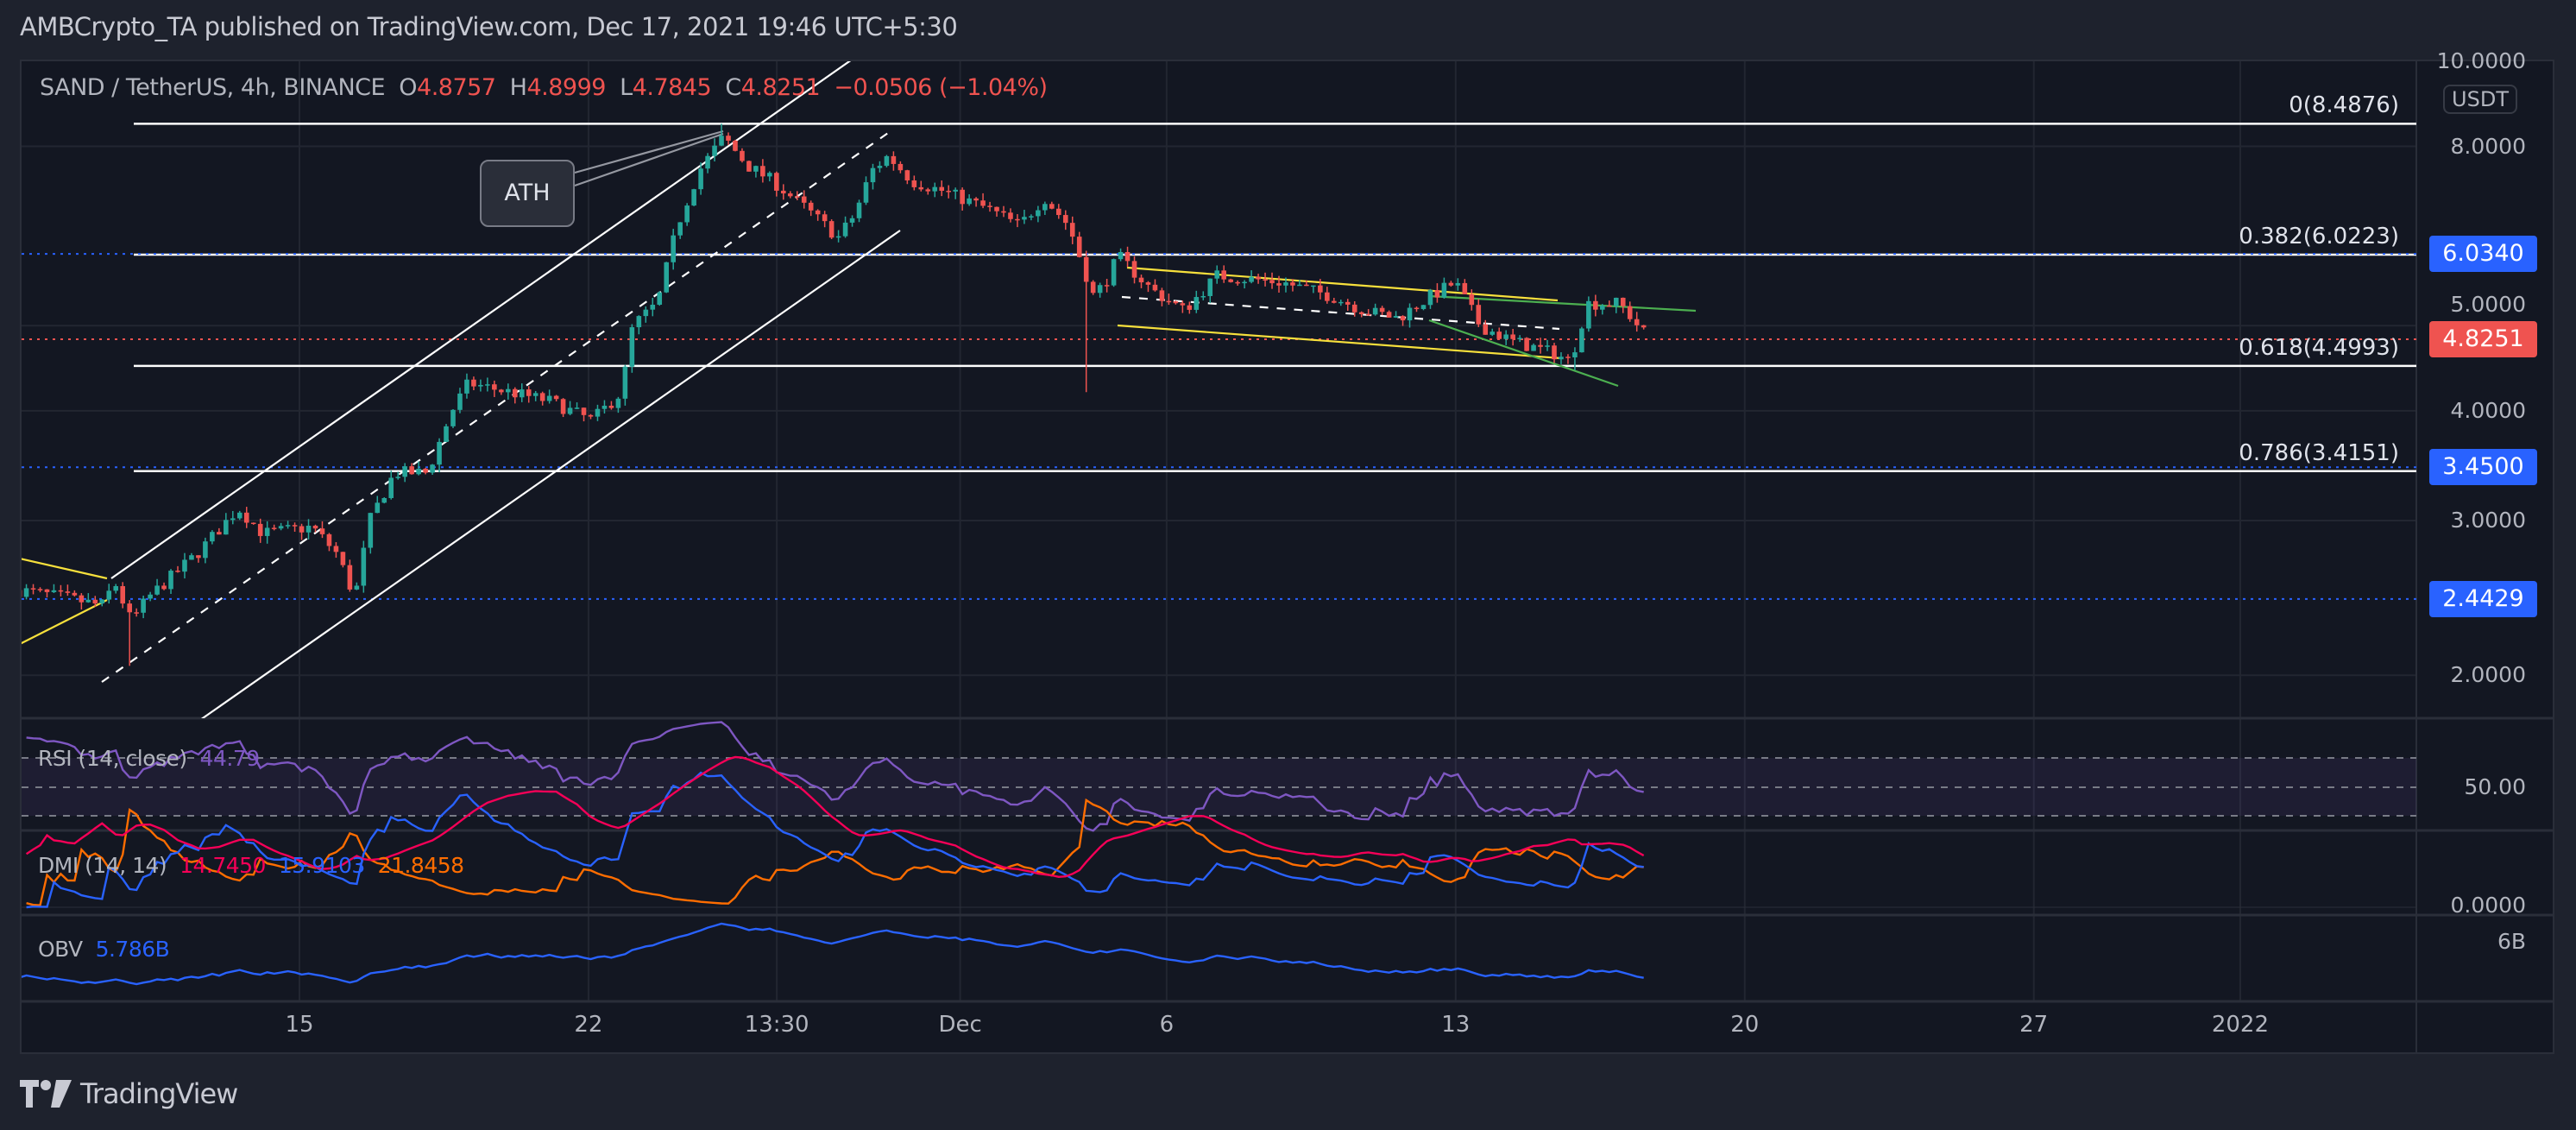 Image resolution: width=2576 pixels, height=1130 pixels. What do you see at coordinates (626, 87) in the screenshot?
I see `low-label: L` at bounding box center [626, 87].